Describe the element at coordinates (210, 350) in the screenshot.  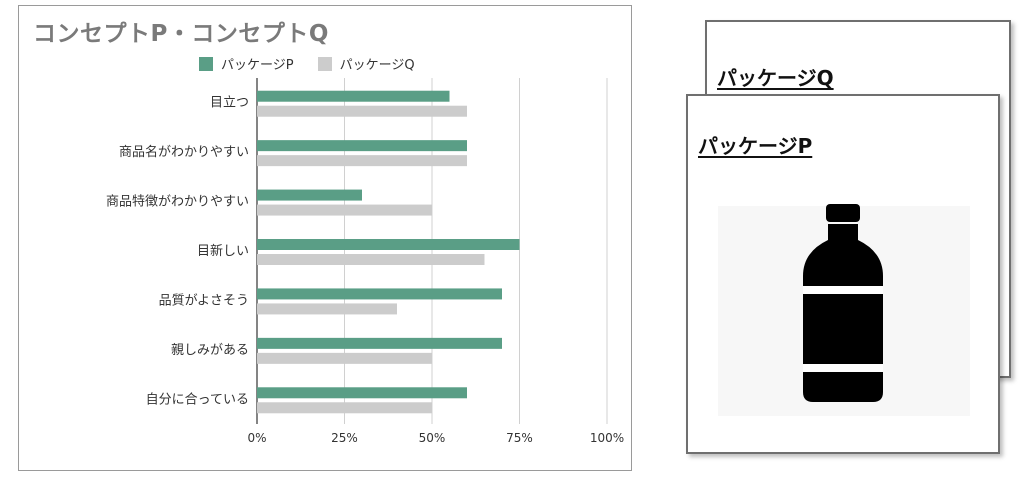
I see `category-label: 親しみがある` at that location.